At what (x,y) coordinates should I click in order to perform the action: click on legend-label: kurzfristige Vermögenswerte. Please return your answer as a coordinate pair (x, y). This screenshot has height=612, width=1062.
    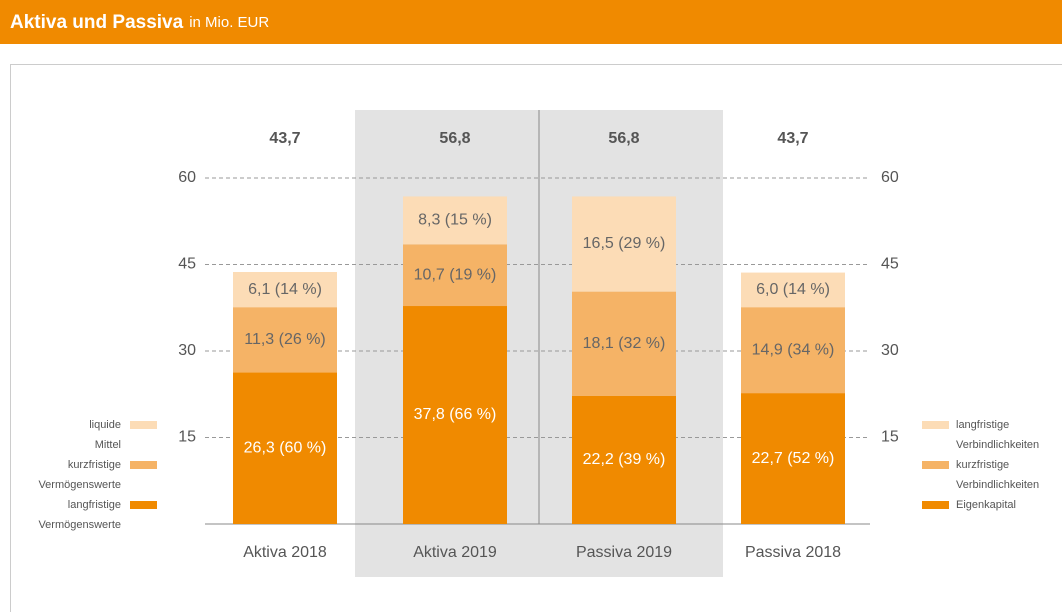
    Looking at the image, I should click on (79, 475).